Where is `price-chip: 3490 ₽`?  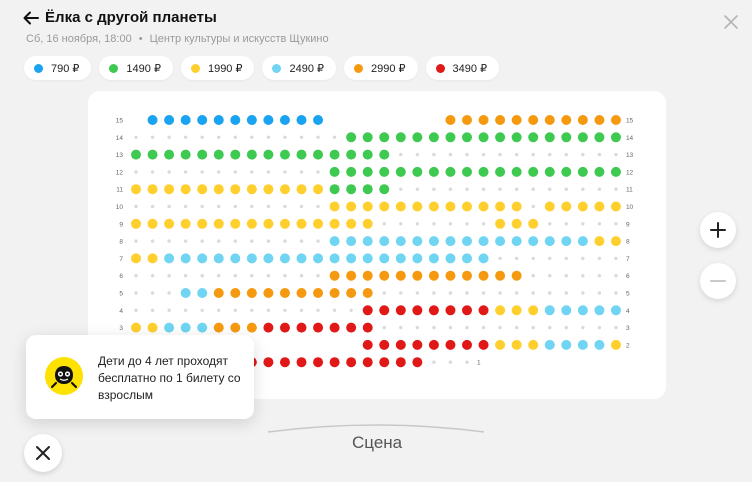 price-chip: 3490 ₽ is located at coordinates (462, 68).